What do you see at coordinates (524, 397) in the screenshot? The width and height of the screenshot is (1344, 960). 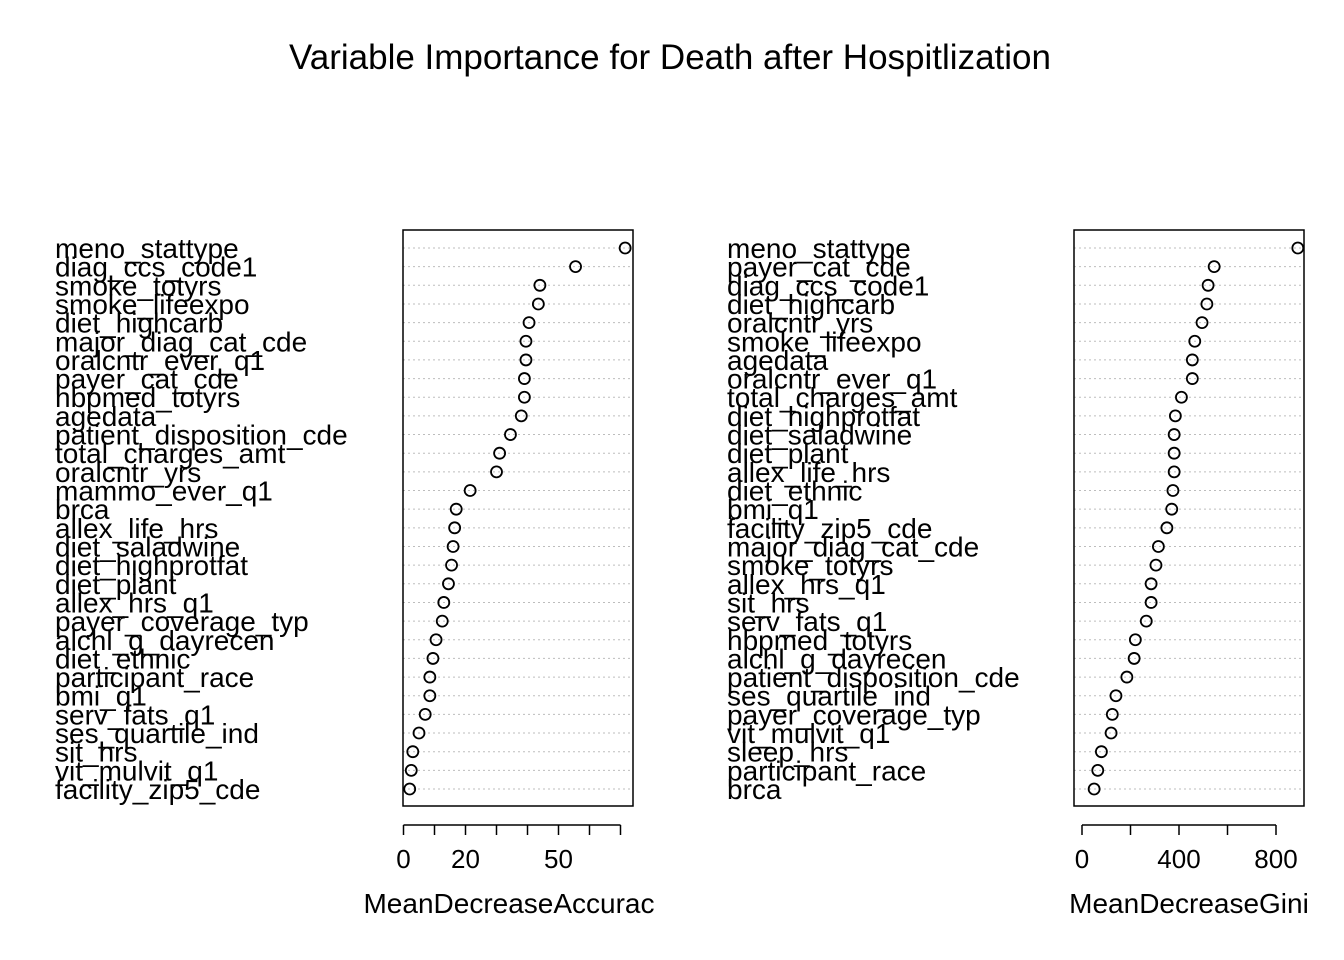 I see `data-point-mda-hbpmed-totyrs` at bounding box center [524, 397].